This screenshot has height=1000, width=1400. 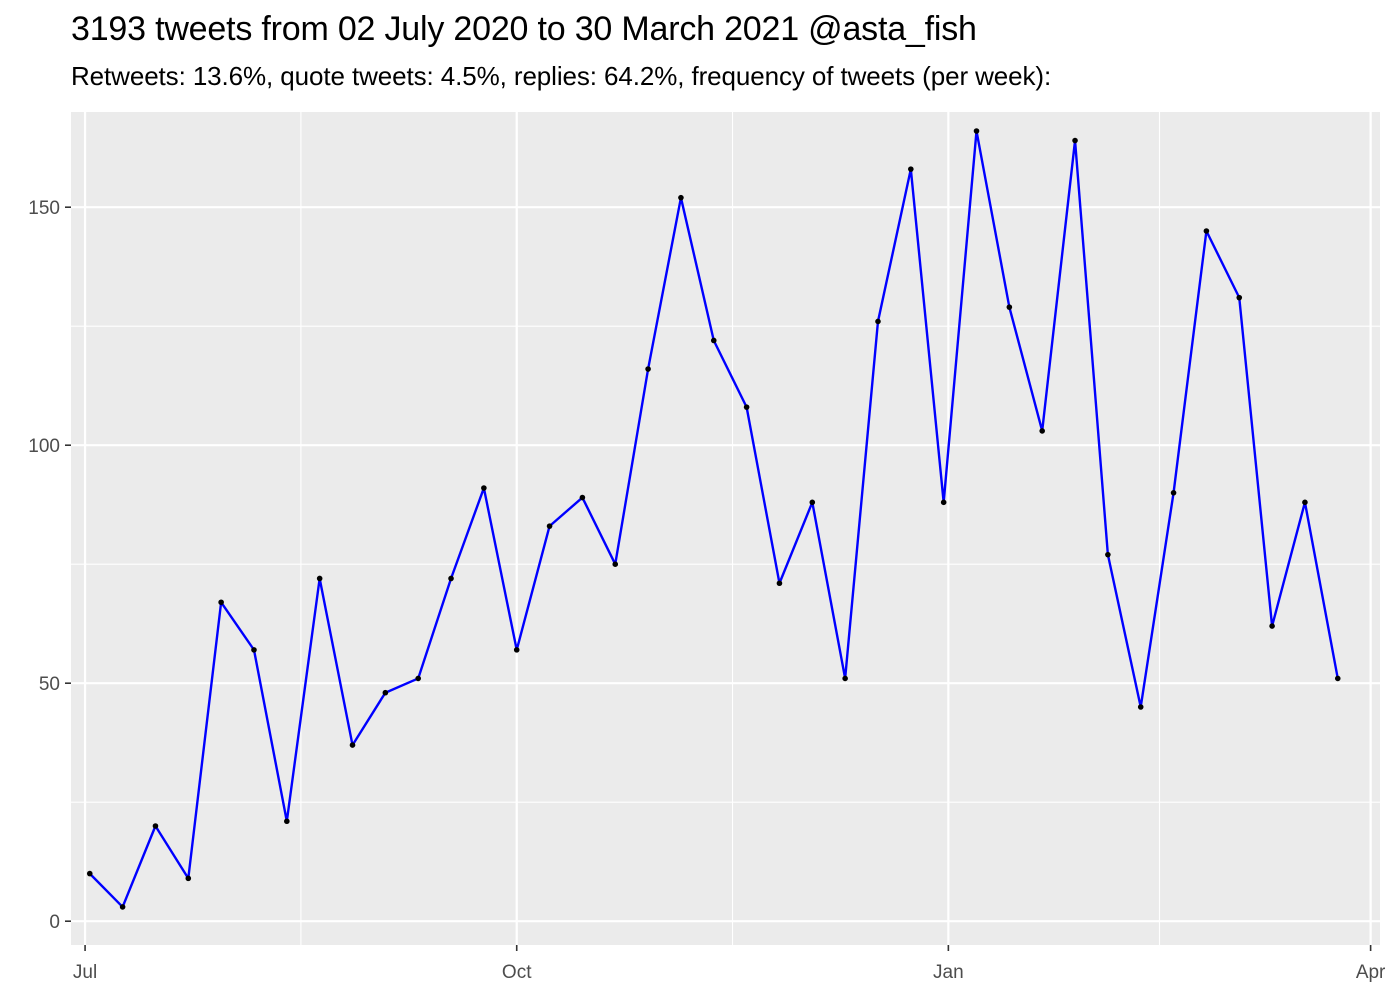 I want to click on y-tick-label: 150, so click(x=44, y=208).